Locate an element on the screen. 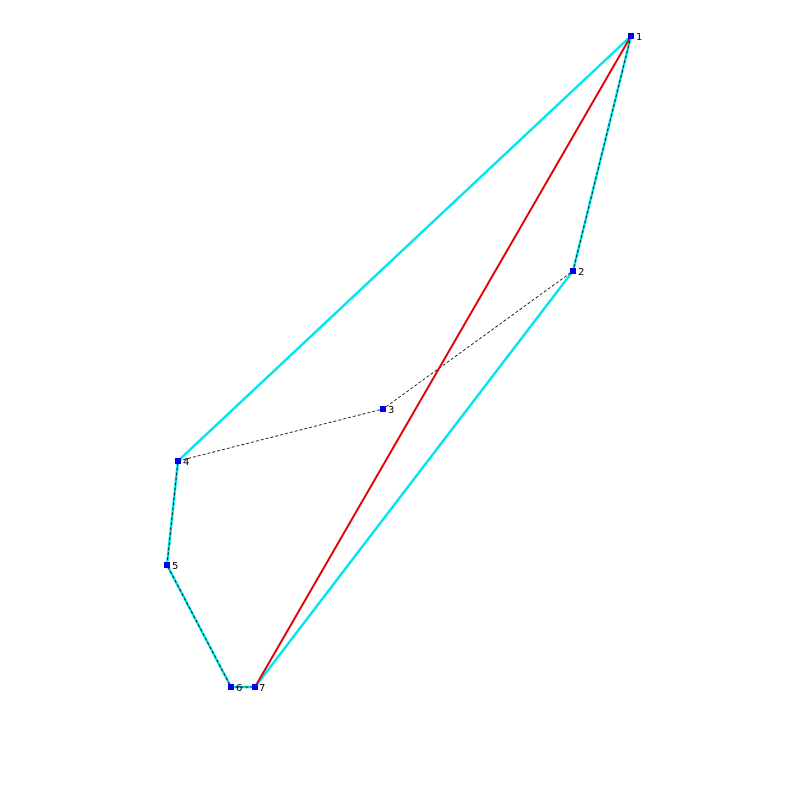 The image size is (800, 800). point-label: 5 is located at coordinates (175, 566).